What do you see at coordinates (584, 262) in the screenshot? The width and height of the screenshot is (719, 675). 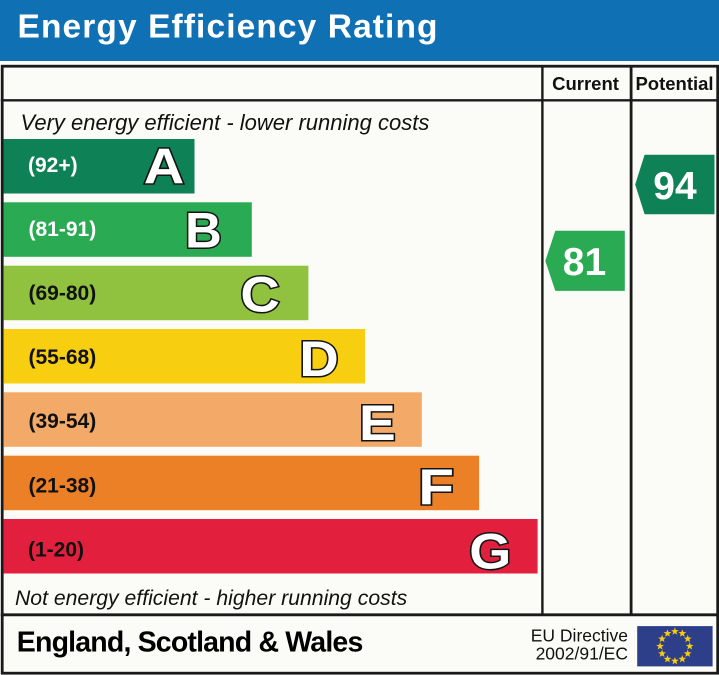 I see `svg-text: 81` at bounding box center [584, 262].